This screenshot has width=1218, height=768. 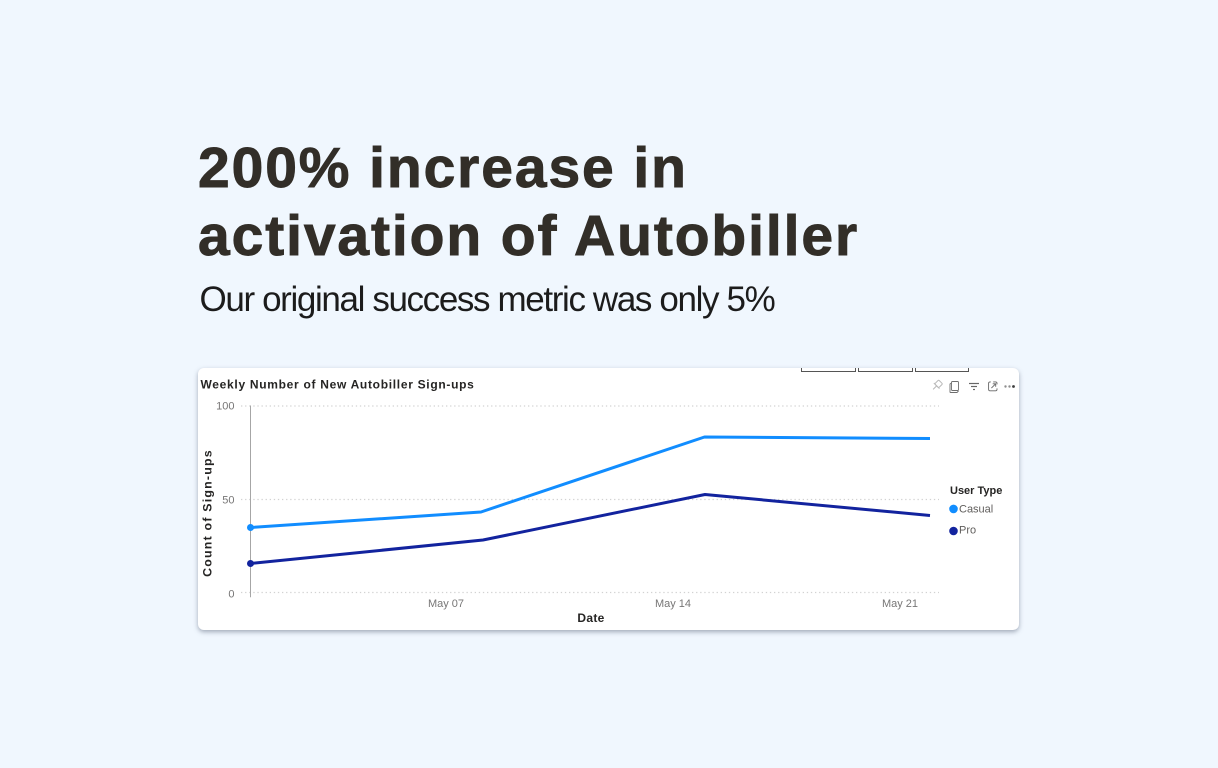 I want to click on svg-text: 0, so click(x=231, y=594).